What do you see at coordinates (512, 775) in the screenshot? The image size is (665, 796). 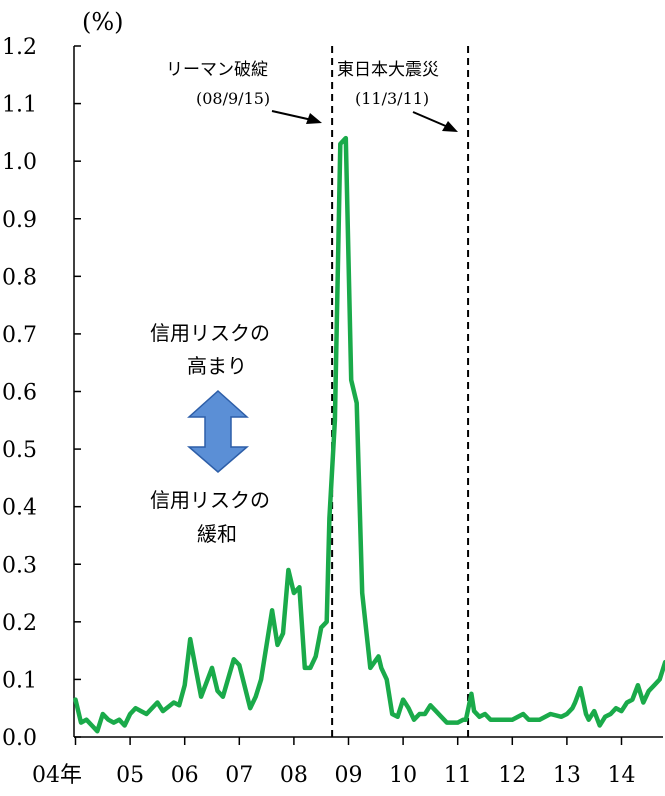 I see `x-tick-label: 12` at bounding box center [512, 775].